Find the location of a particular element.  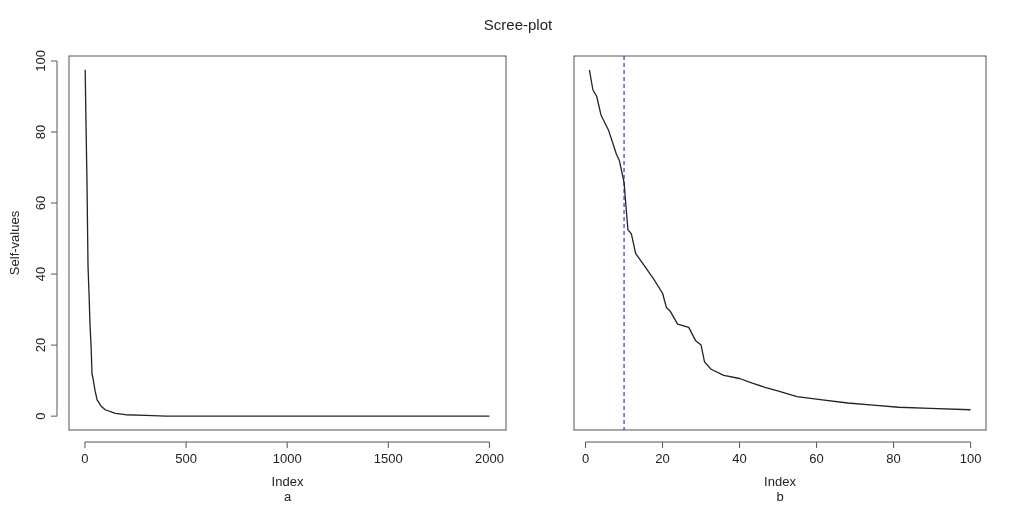

y-tick-label: 40 is located at coordinates (40, 274).